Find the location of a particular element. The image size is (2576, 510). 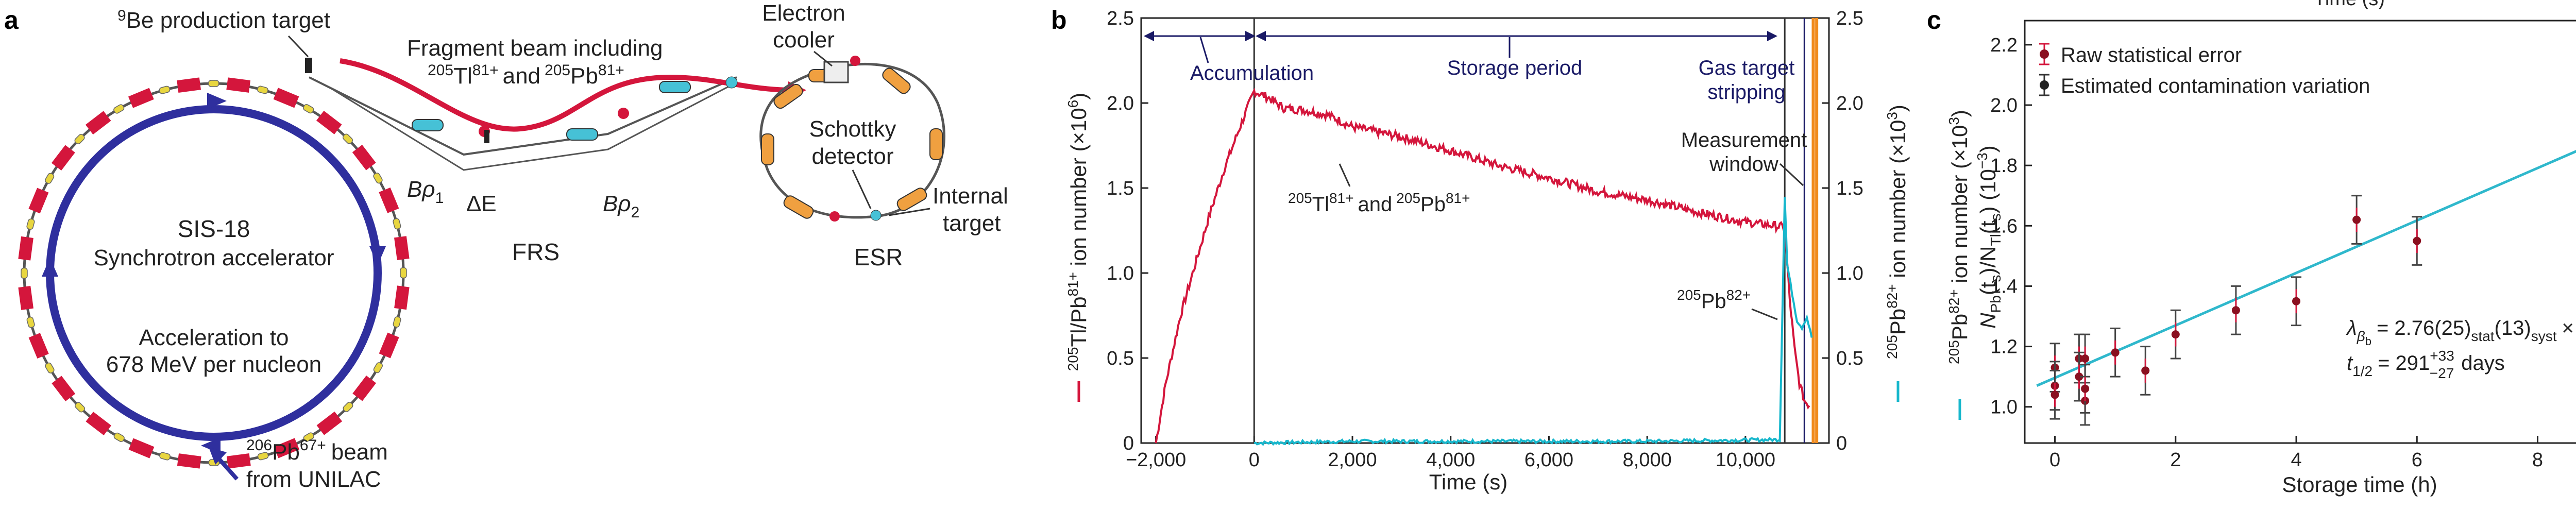

y-tick-label: 1.2 is located at coordinates (2004, 347).